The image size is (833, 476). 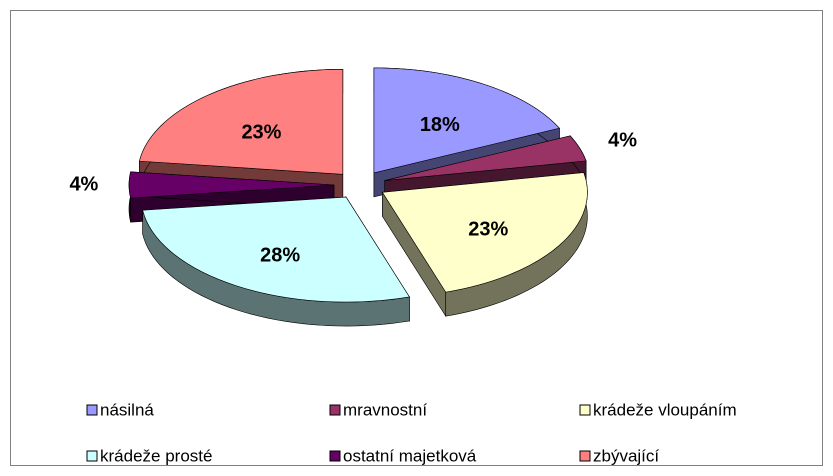 I want to click on legend-label: násilná, so click(x=127, y=409).